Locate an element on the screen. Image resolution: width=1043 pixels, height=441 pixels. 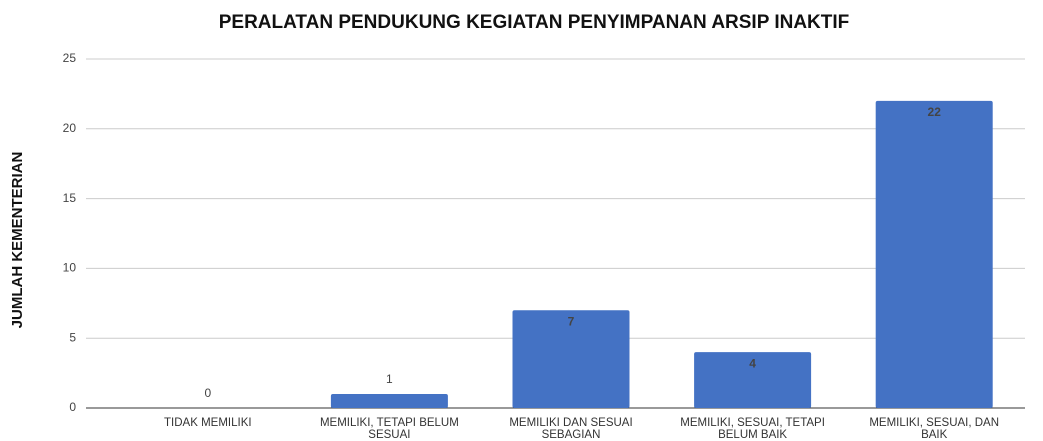
y-tick-label: 25 is located at coordinates (70, 58).